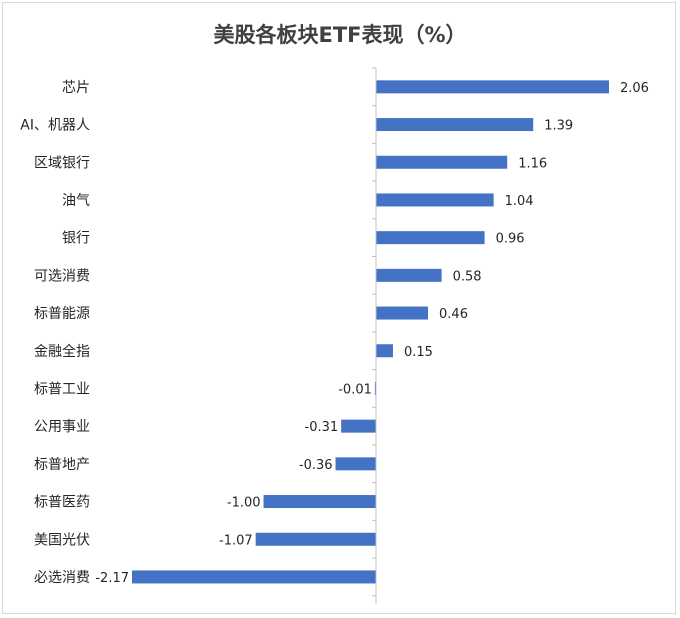 This screenshot has height=618, width=680. Describe the element at coordinates (453, 314) in the screenshot. I see `value-label: 0.46` at that location.